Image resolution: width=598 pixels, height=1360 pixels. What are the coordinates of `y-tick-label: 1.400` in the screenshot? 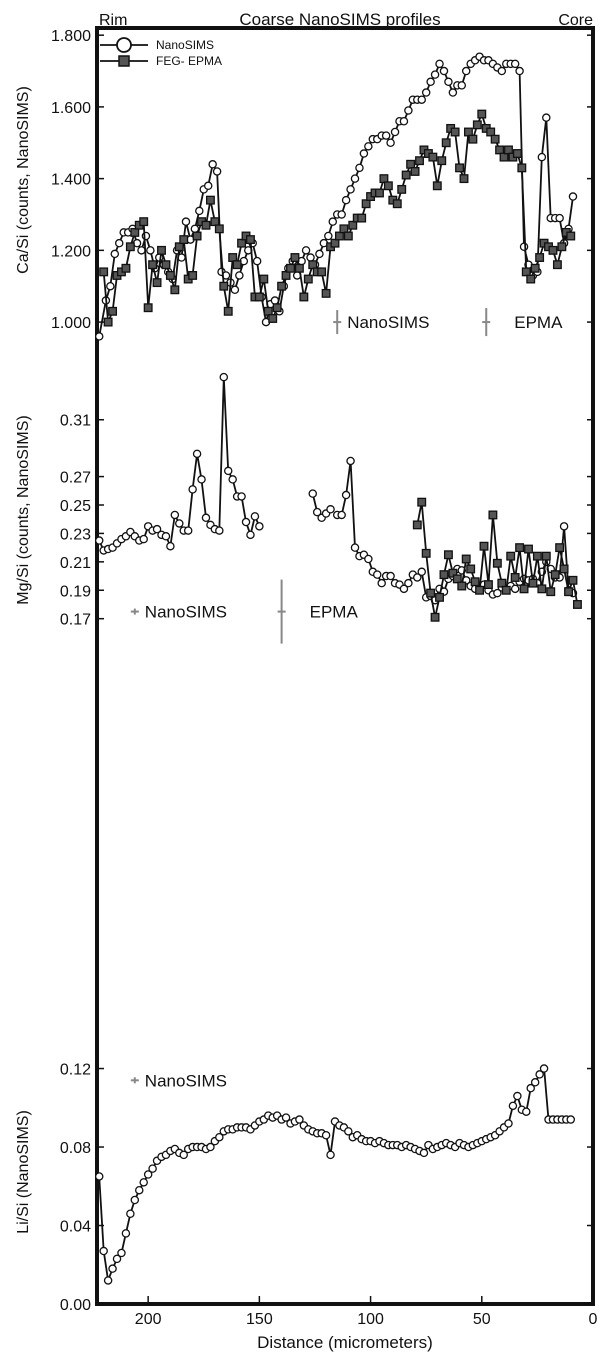 It's located at (71, 180).